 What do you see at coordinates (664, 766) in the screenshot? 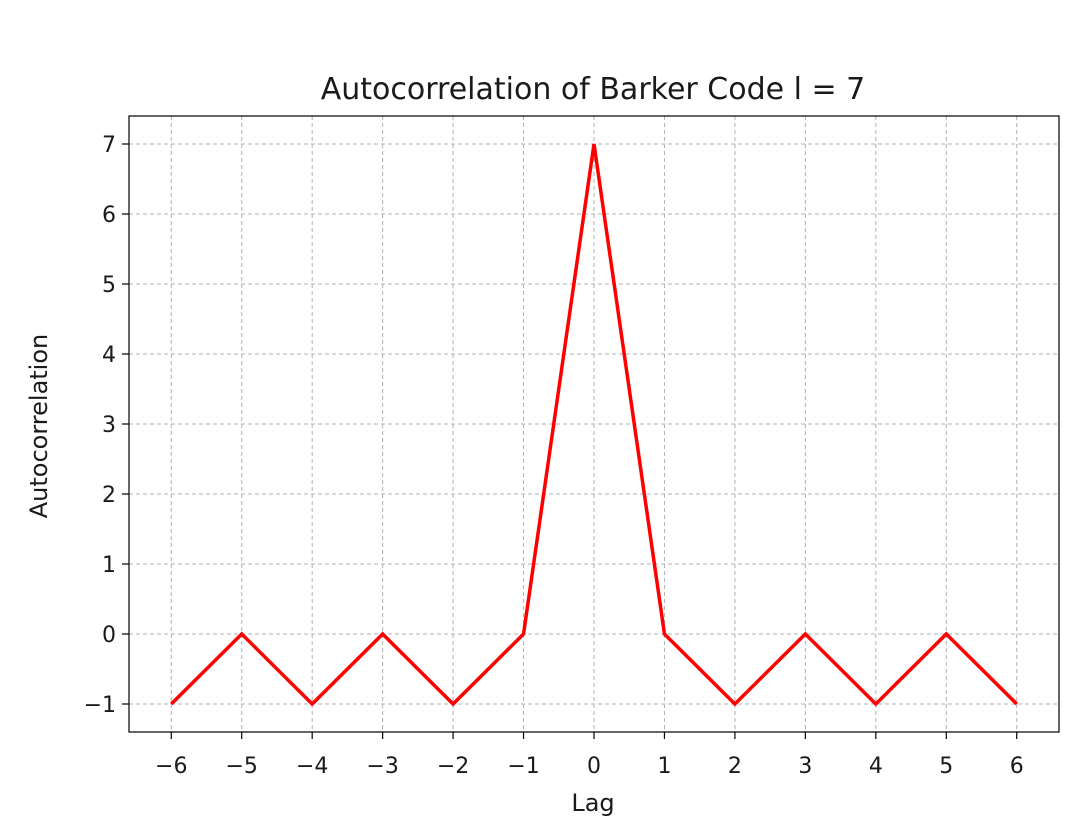
I see `x-tick-label: 1` at bounding box center [664, 766].